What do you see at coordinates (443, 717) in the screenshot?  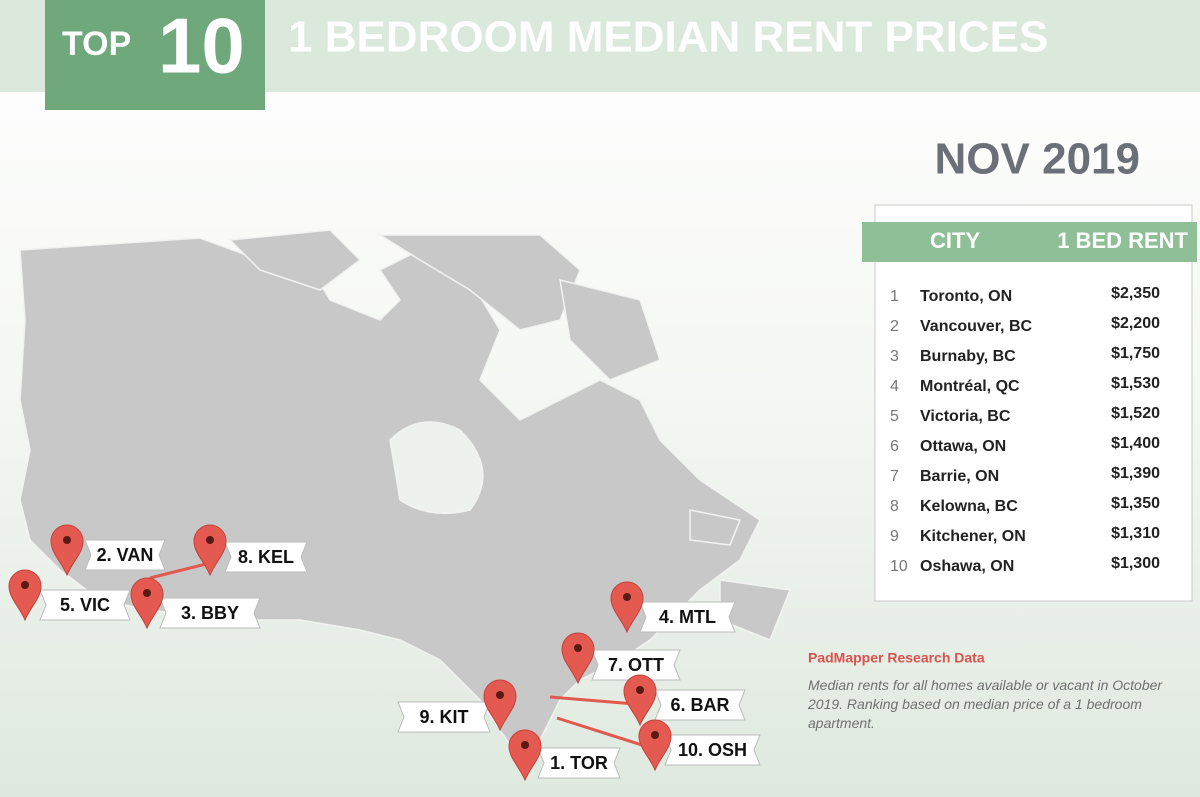 I see `pin-label: 9. KIT` at bounding box center [443, 717].